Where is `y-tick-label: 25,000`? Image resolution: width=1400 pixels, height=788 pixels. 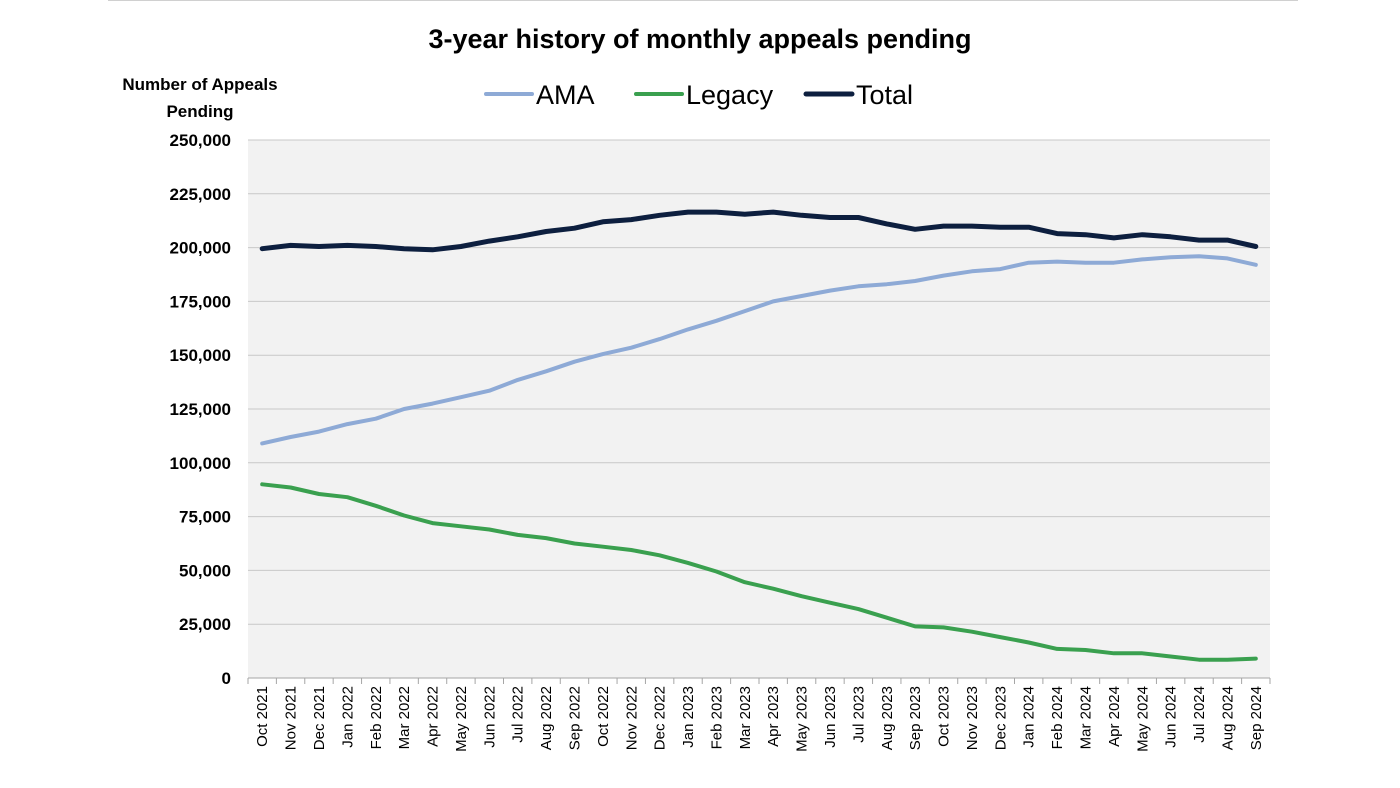 y-tick-label: 25,000 is located at coordinates (205, 624).